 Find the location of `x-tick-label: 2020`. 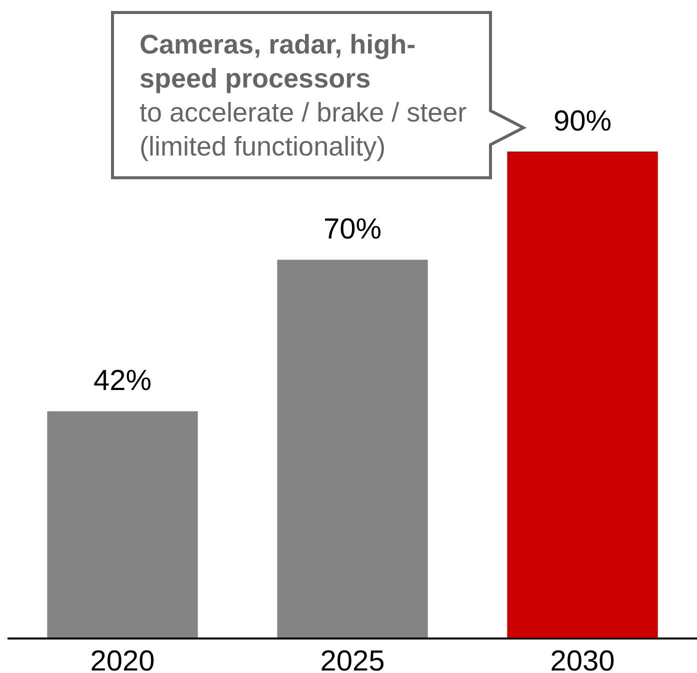

x-tick-label: 2020 is located at coordinates (122, 659).